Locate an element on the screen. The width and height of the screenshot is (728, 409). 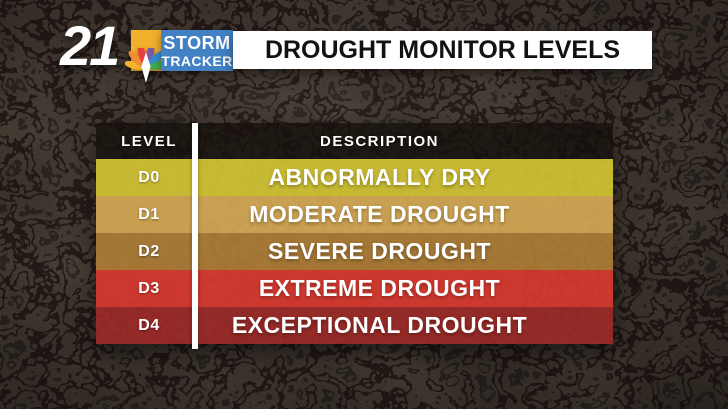
page-title: DROUGHT MONITOR LEVELS is located at coordinates (442, 49).